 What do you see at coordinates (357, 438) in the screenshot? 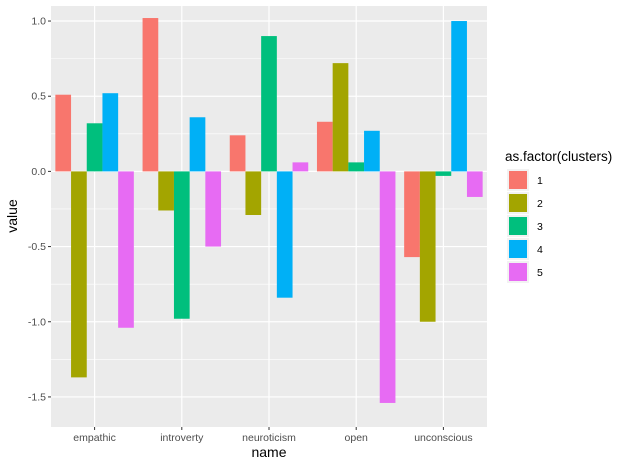
I see `x-tick-label: open` at bounding box center [357, 438].